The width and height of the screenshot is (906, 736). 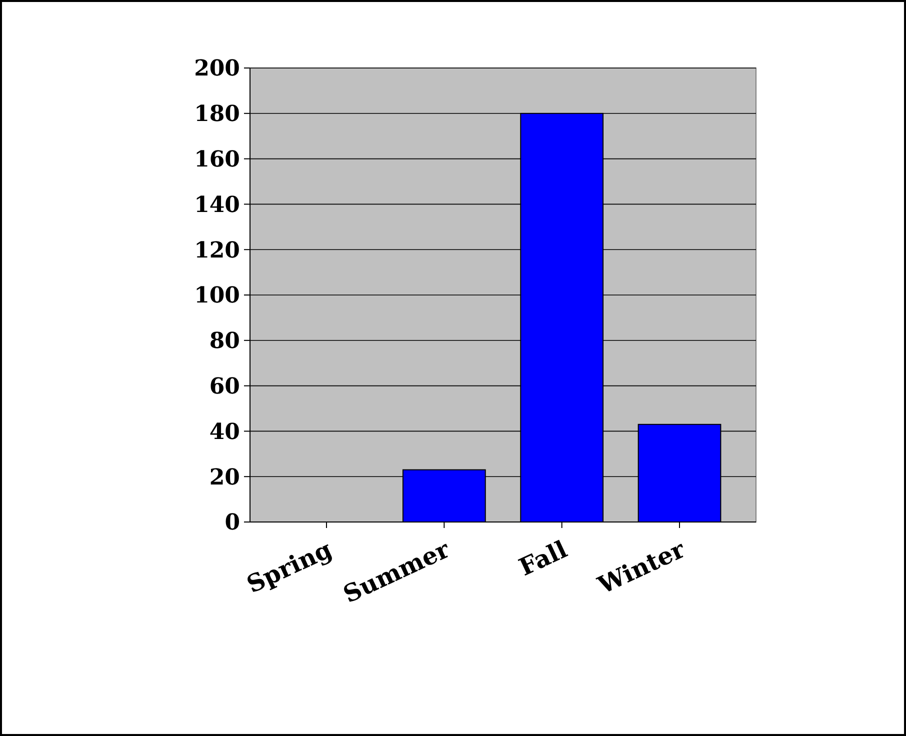 I want to click on y-tick-label: 20, so click(x=224, y=477).